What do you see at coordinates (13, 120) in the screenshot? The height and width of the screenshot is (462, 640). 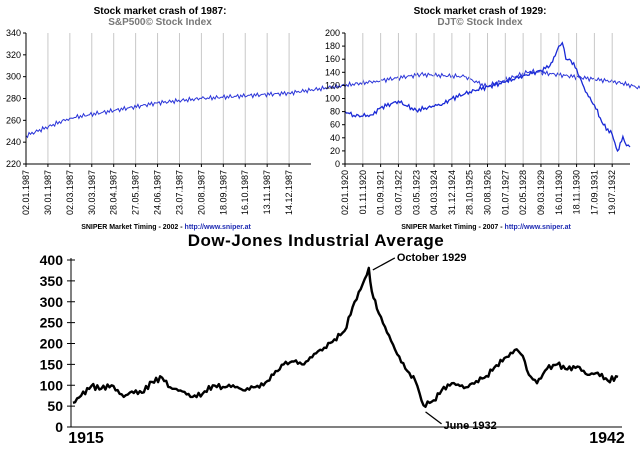 I see `y-tick-label: 260` at bounding box center [13, 120].